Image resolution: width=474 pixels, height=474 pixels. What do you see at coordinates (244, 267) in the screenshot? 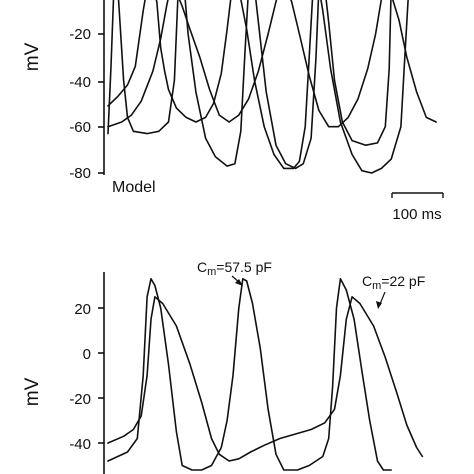
I see `annotation-cm-57-value: =57.5 pF` at bounding box center [244, 267].